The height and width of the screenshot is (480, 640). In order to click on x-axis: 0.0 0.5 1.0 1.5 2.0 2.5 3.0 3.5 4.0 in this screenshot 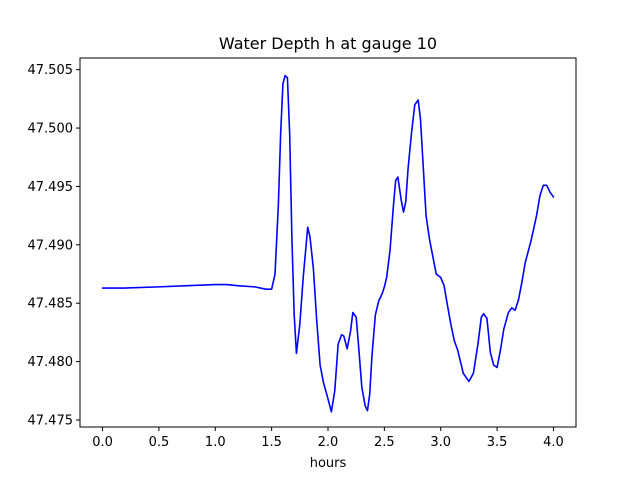, I will do `click(328, 438)`.